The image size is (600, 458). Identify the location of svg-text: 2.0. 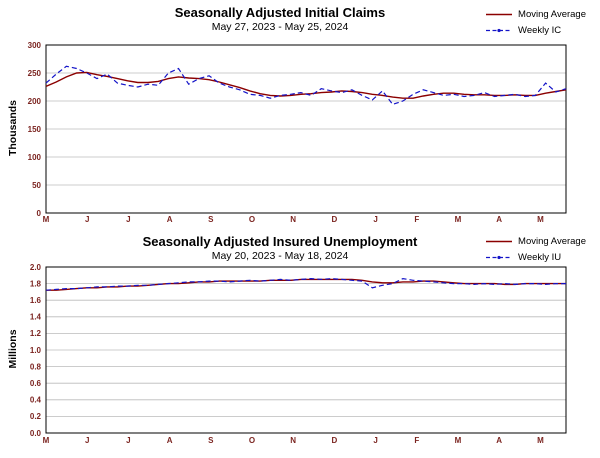
(36, 267).